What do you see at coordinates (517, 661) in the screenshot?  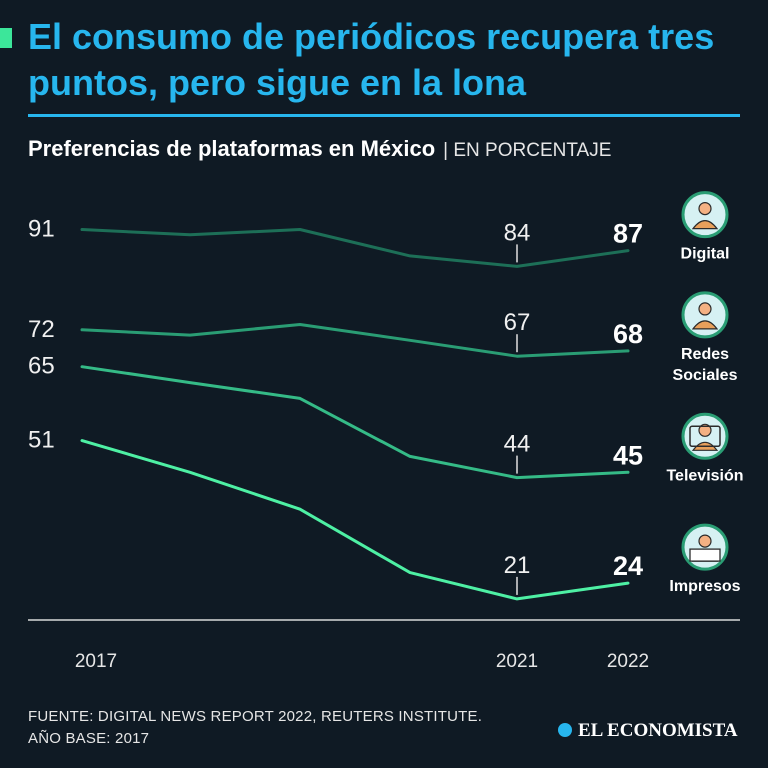 I see `x-tick-label-2021: 2021` at bounding box center [517, 661].